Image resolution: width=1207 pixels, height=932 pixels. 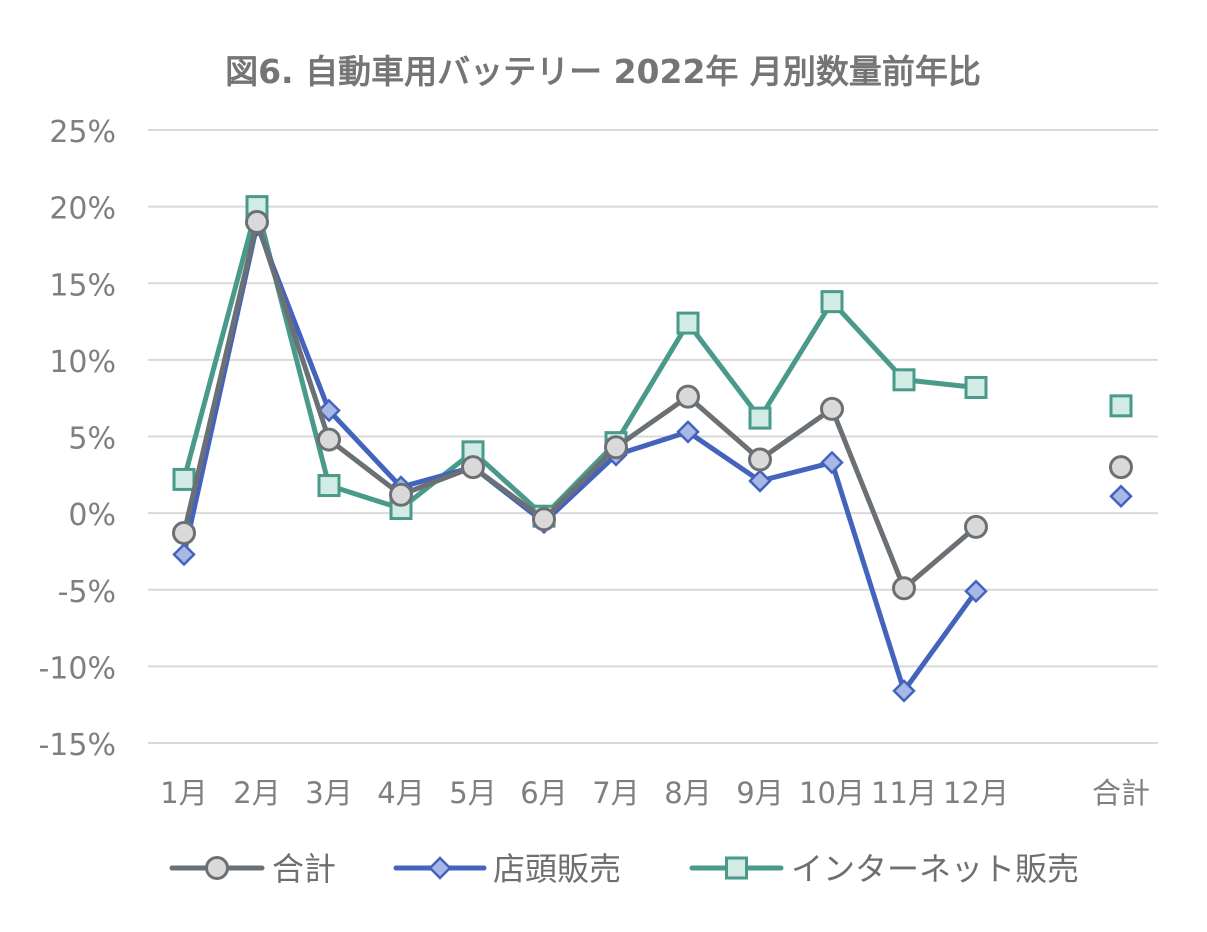 What do you see at coordinates (82, 285) in the screenshot?
I see `y-tick-label: 15%` at bounding box center [82, 285].